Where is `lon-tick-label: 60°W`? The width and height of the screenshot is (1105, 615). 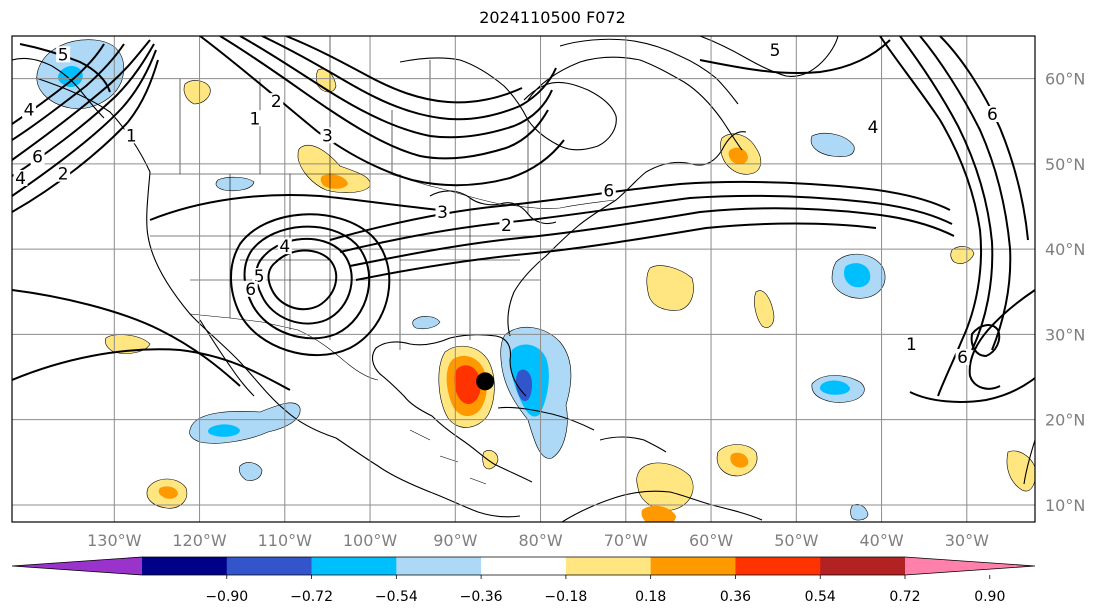 lon-tick-label: 60°W is located at coordinates (711, 540).